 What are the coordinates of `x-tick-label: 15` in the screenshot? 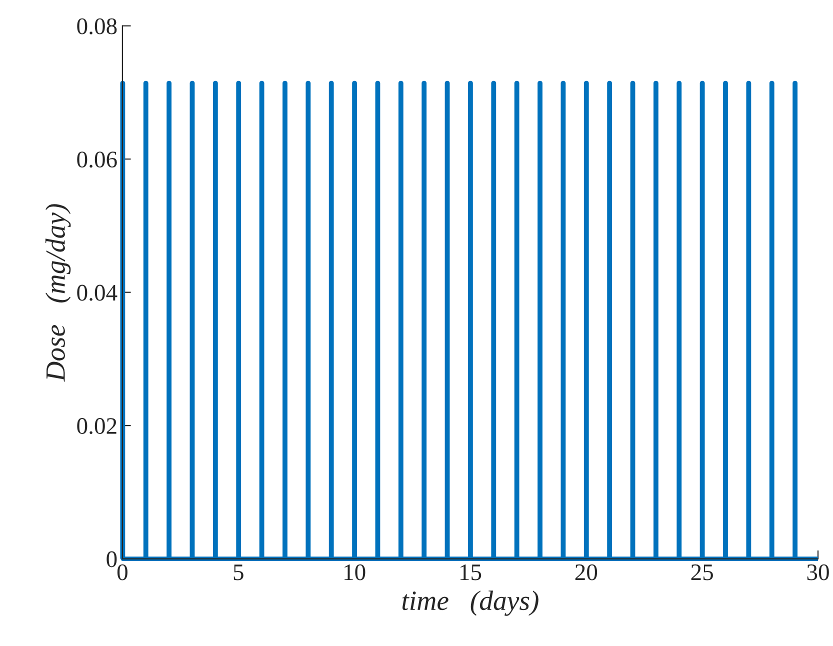 It's located at (471, 572).